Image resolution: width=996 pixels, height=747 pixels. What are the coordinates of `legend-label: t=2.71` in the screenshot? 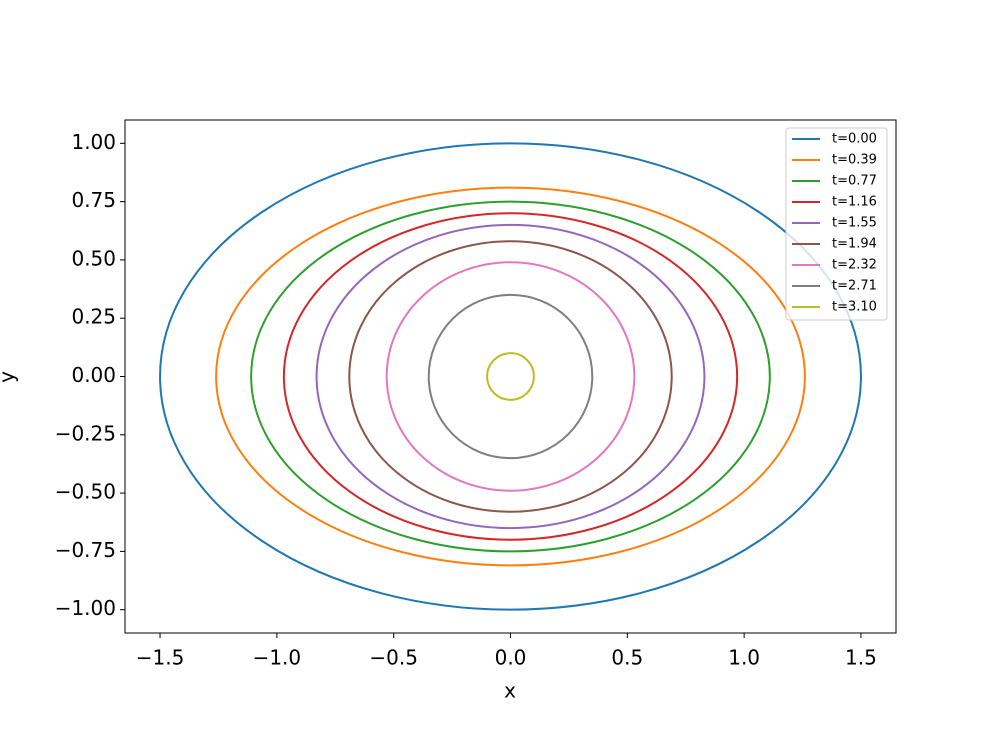 It's located at (854, 286).